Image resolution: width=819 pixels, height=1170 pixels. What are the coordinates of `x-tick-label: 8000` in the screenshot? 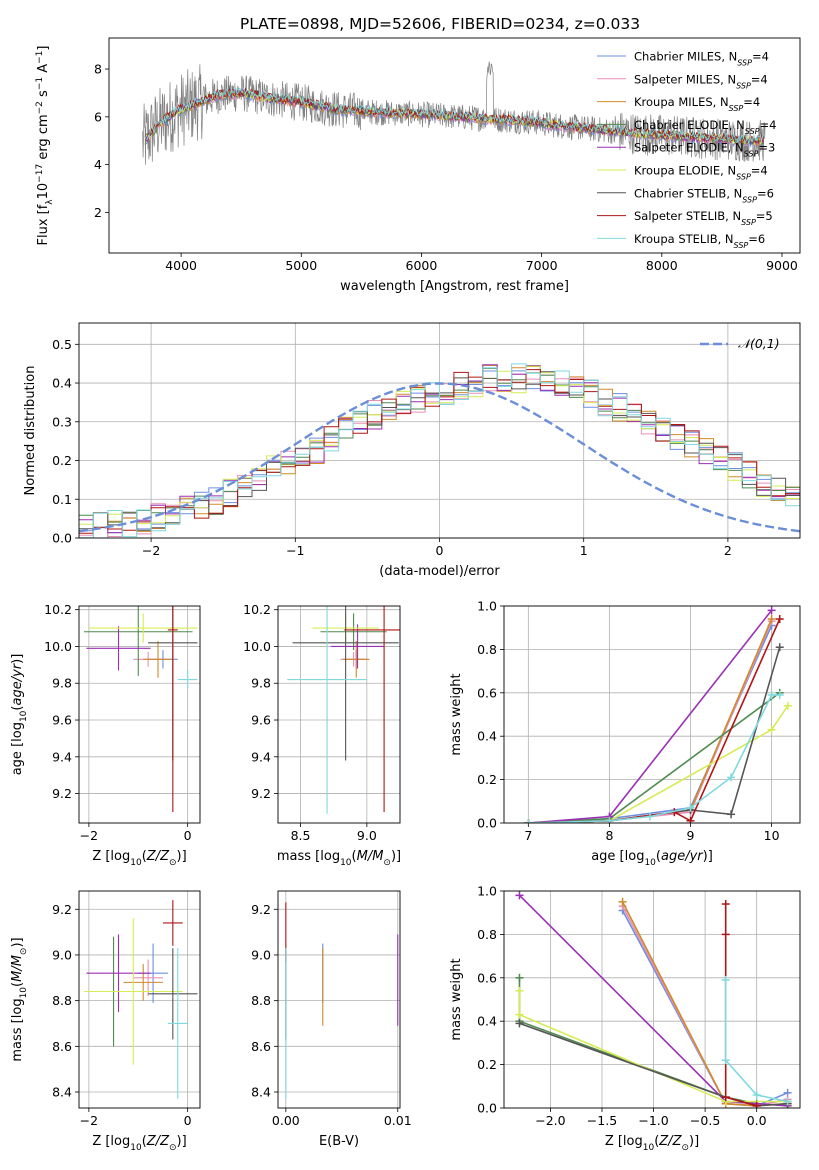 It's located at (662, 265).